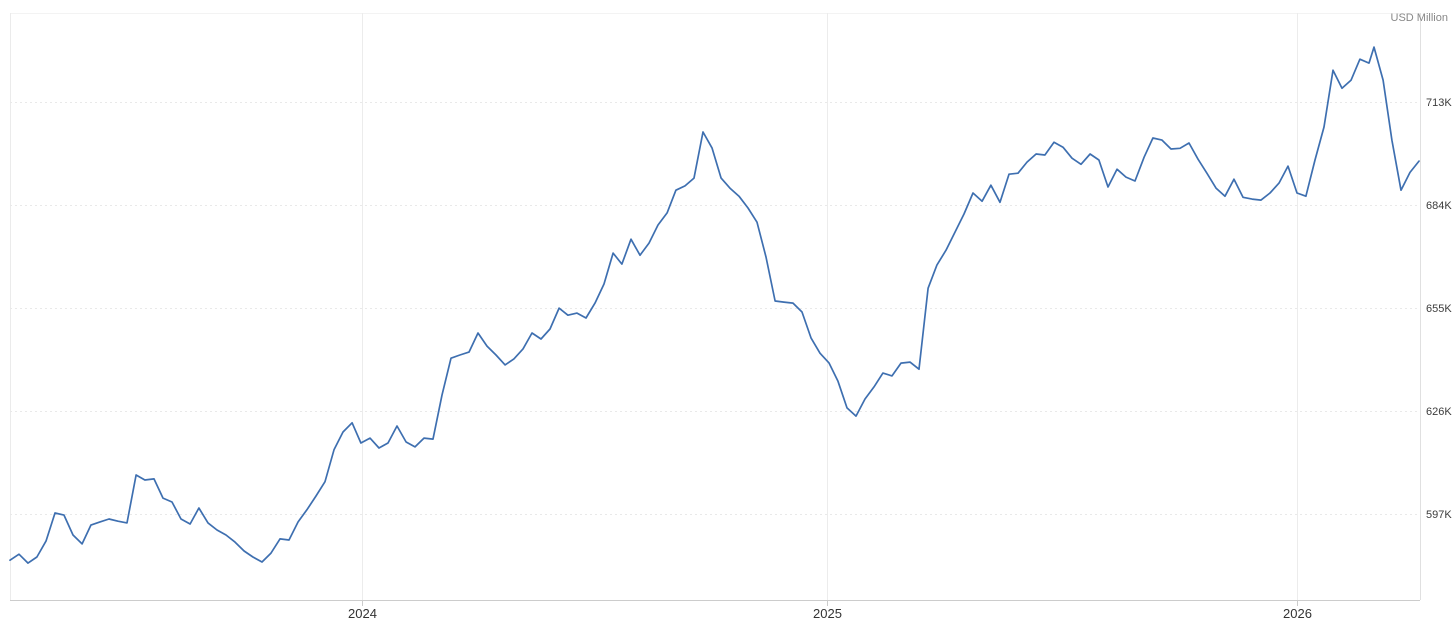  What do you see at coordinates (1439, 411) in the screenshot?
I see `y-axis-tick-label: 626K` at bounding box center [1439, 411].